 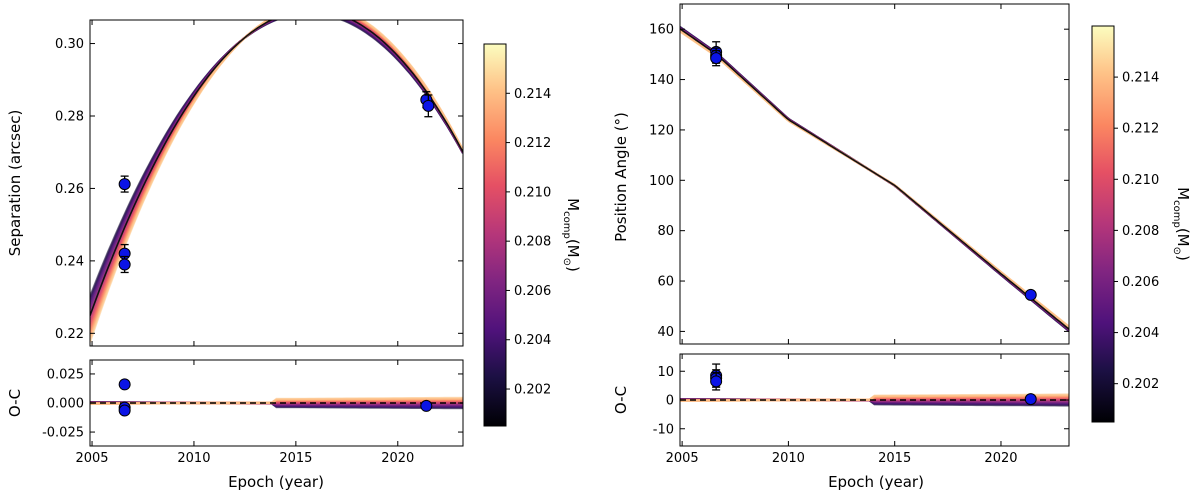 What do you see at coordinates (1140, 180) in the screenshot?
I see `pa-colorbar-tick-label: 0.210` at bounding box center [1140, 180].